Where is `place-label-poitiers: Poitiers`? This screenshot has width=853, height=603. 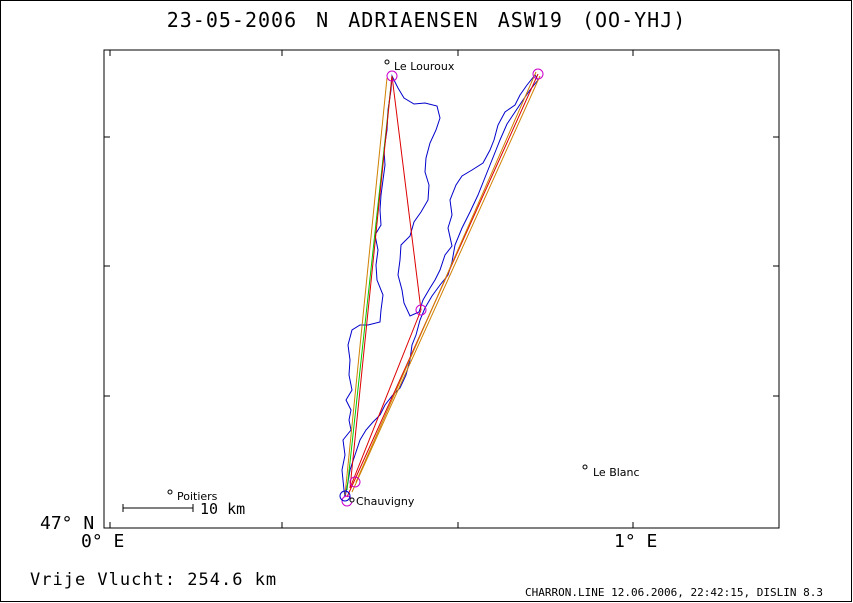
place-label-poitiers: Poitiers is located at coordinates (197, 496).